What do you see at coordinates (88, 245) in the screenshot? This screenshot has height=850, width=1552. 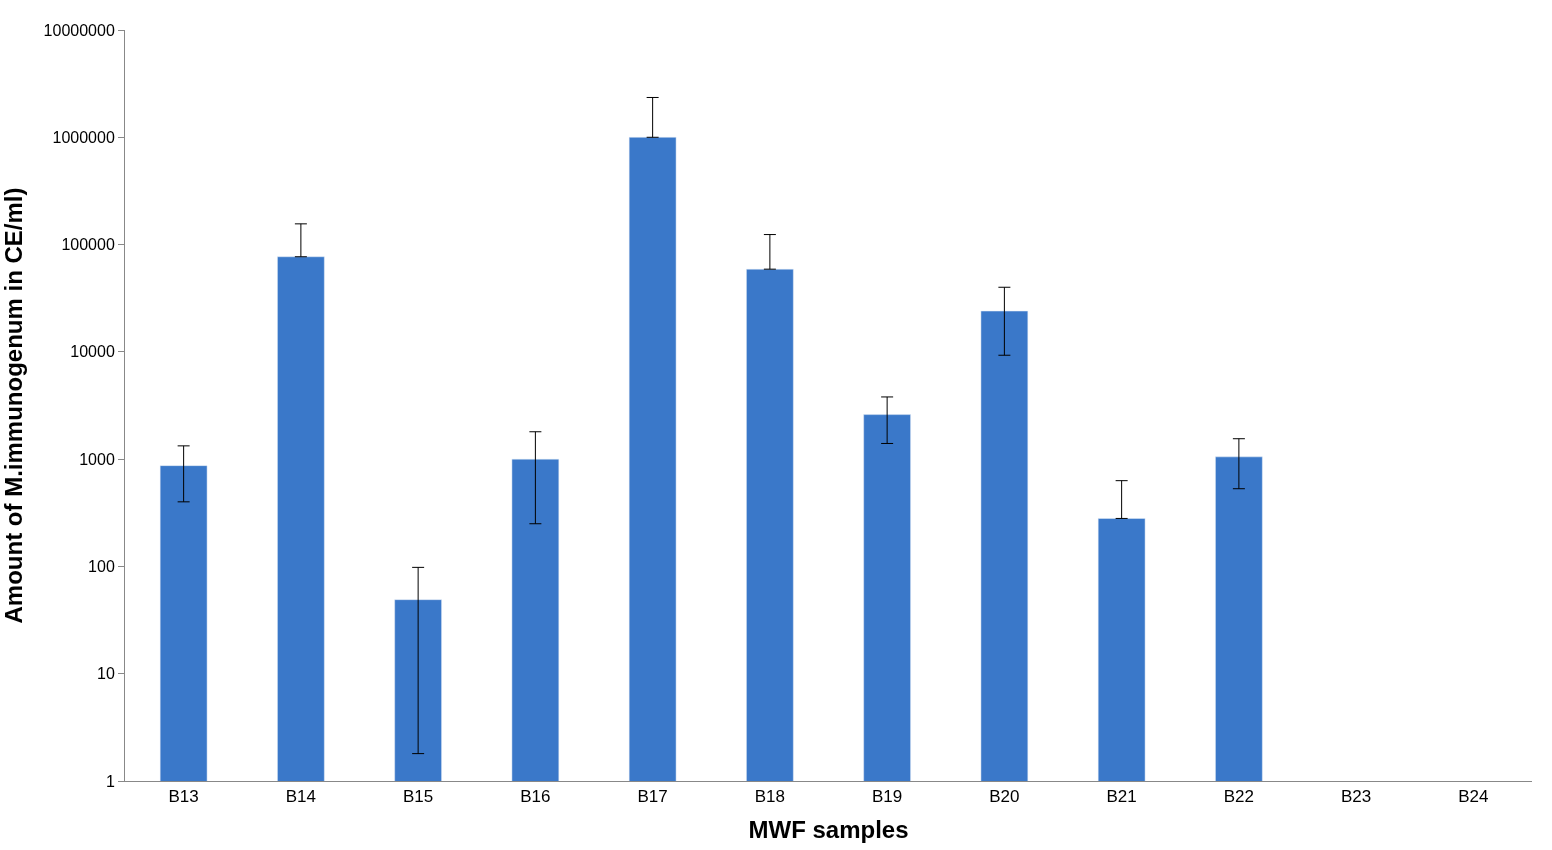 I see `y-tick-label: 100000` at bounding box center [88, 245].